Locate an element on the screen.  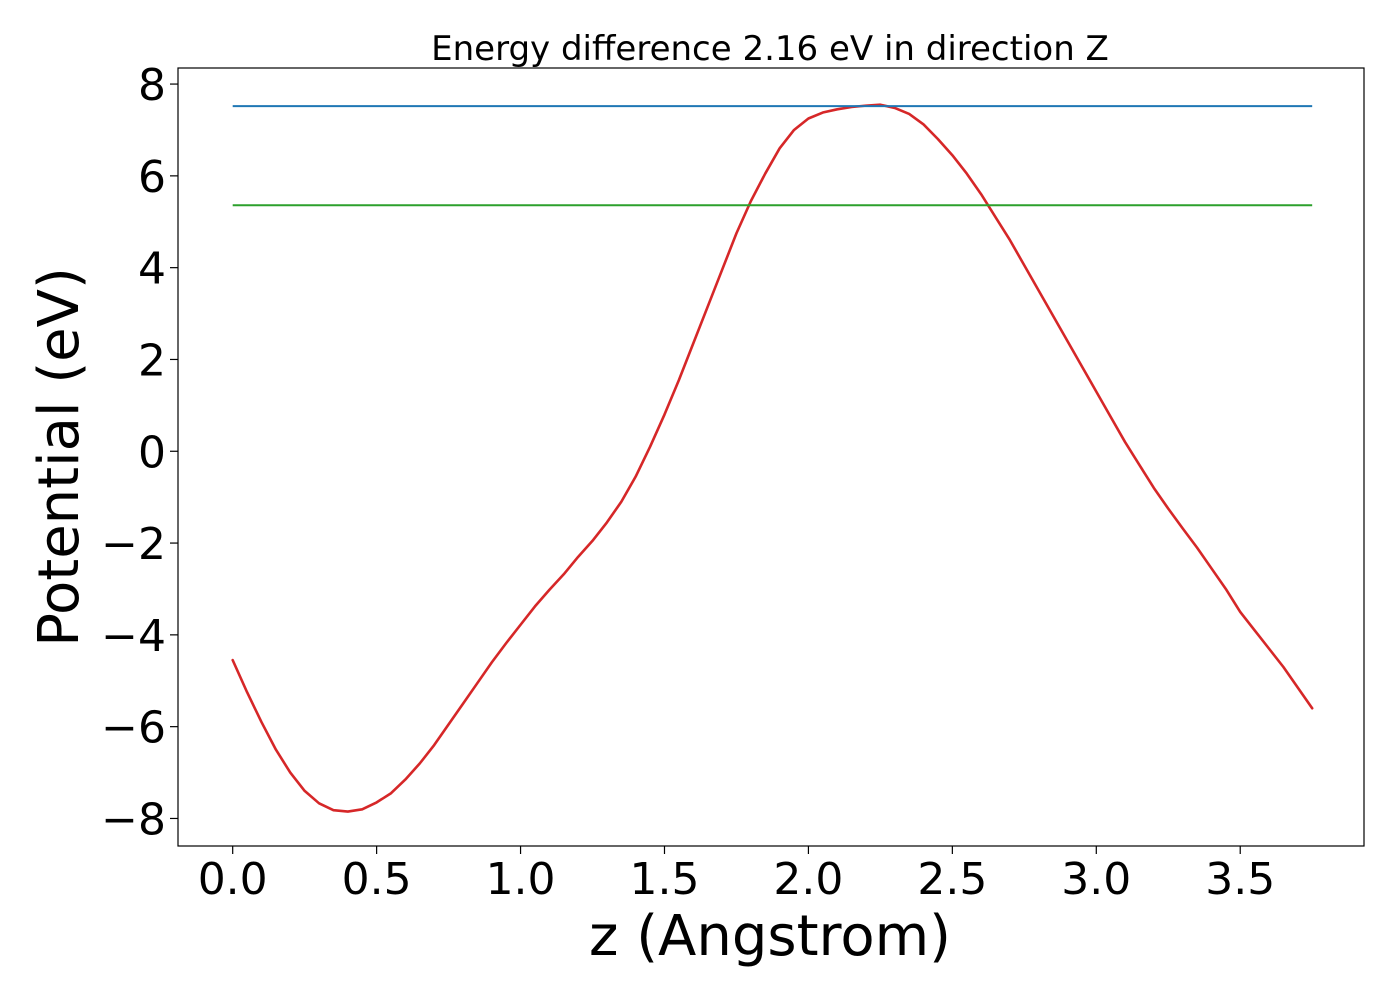
x-tick-label: 0.0 is located at coordinates (233, 879).